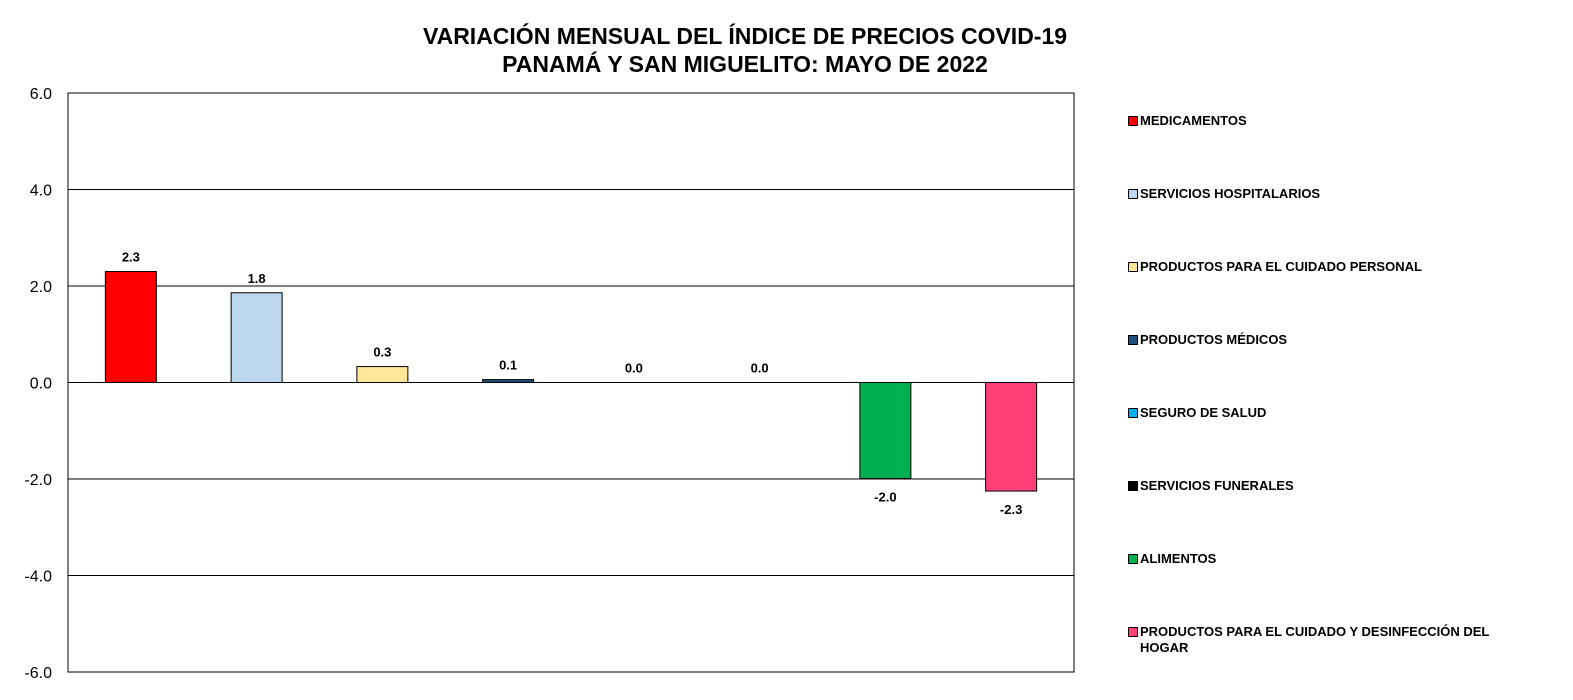  Describe the element at coordinates (131, 257) in the screenshot. I see `data-label: 2.3` at that location.